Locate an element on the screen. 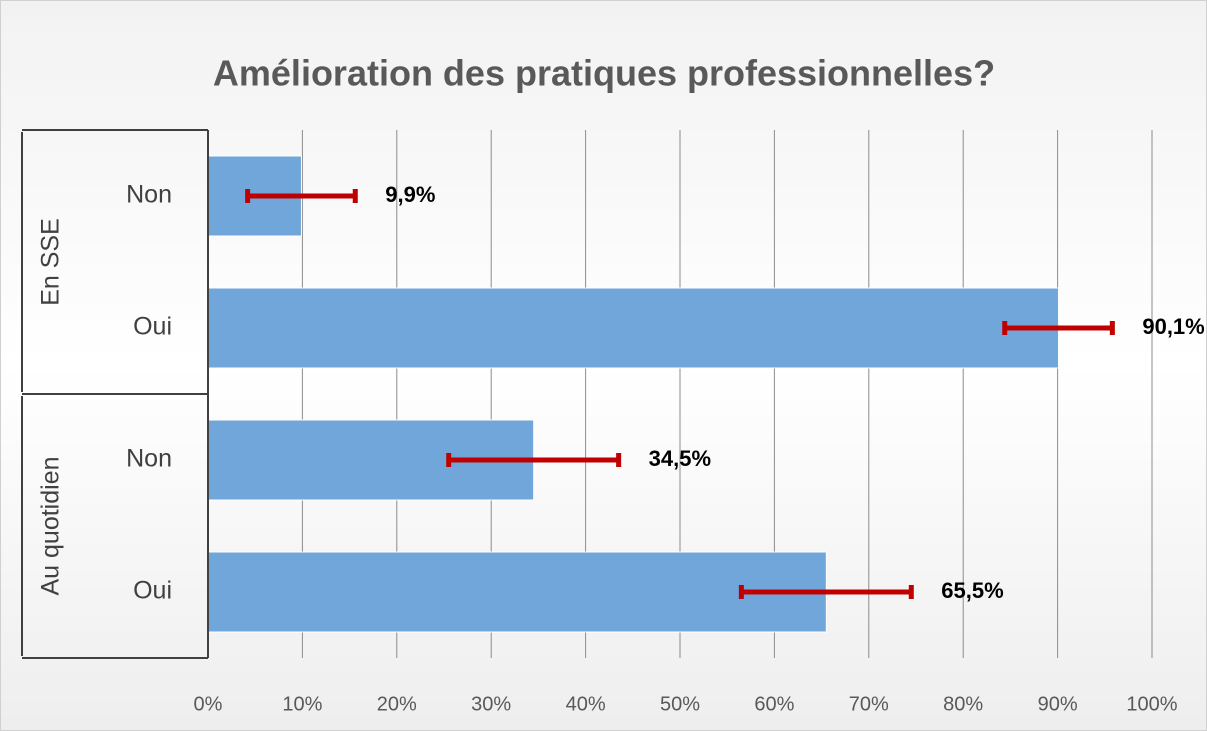 This screenshot has height=731, width=1207. value-label: 65,5% is located at coordinates (972, 590).